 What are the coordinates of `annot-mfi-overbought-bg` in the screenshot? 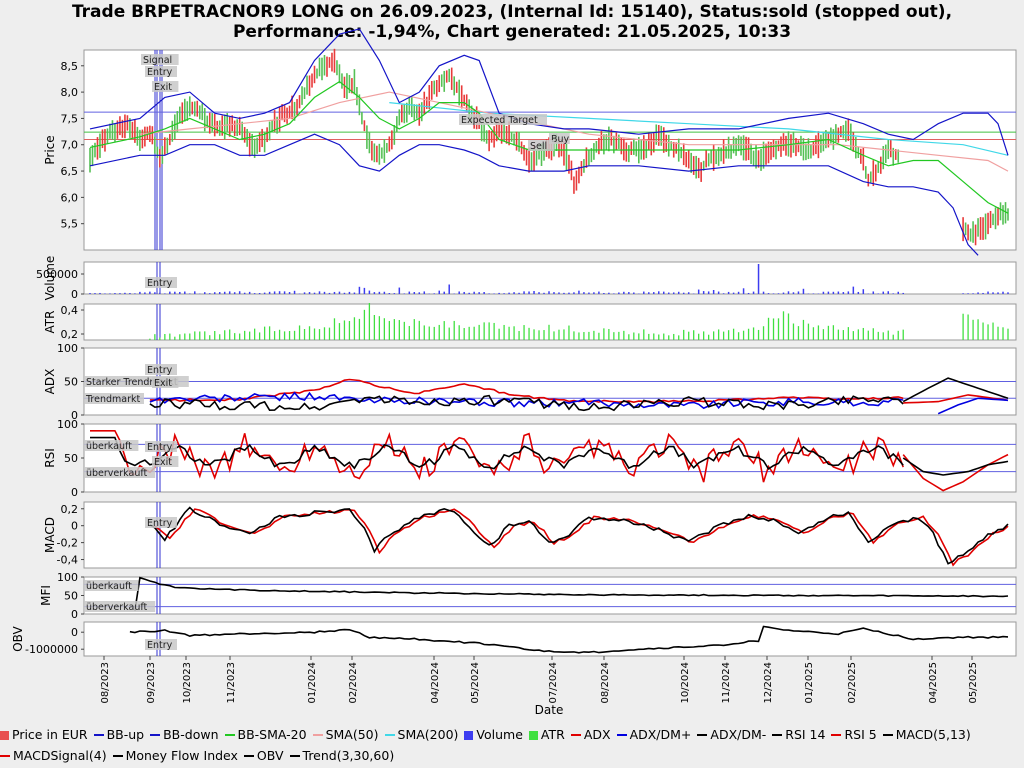 It's located at (111, 585).